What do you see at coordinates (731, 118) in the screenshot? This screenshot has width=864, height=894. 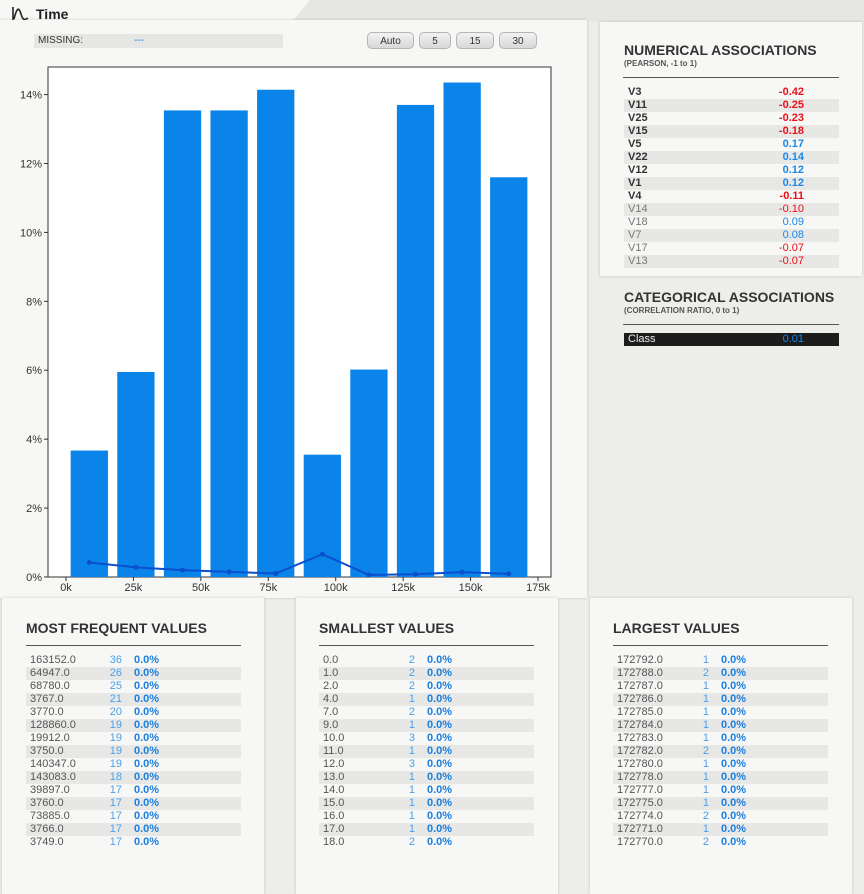 I see `numerical-row: V25 -0.23` at bounding box center [731, 118].